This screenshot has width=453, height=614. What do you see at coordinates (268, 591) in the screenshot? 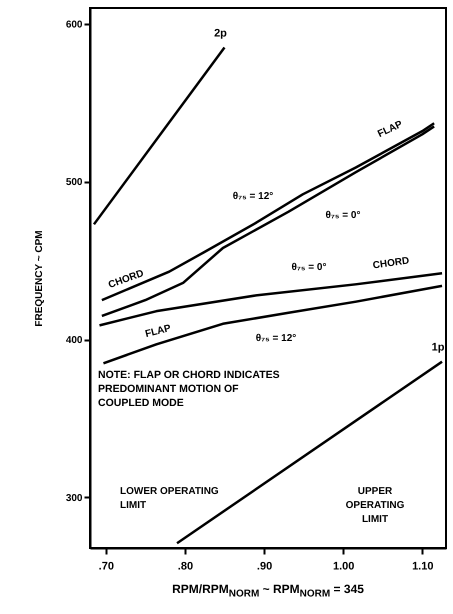
I see `x-axis-title: RPM/RPM$_{NORM}$ ~ RPM$_{NORM}$ = 345` at bounding box center [268, 591].